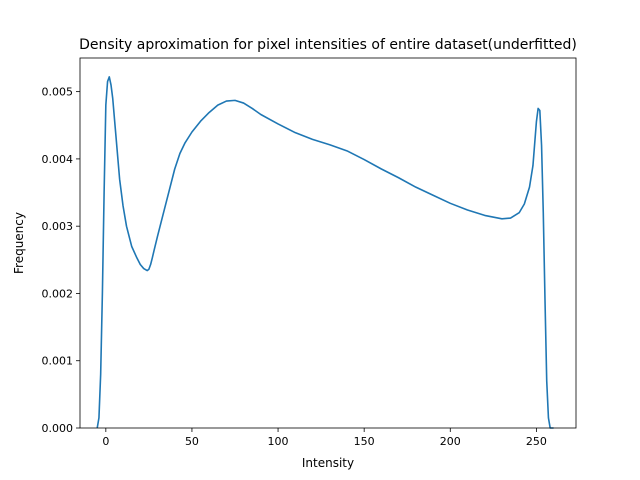 Image resolution: width=640 pixels, height=480 pixels. I want to click on x-tick-label: 50, so click(192, 441).